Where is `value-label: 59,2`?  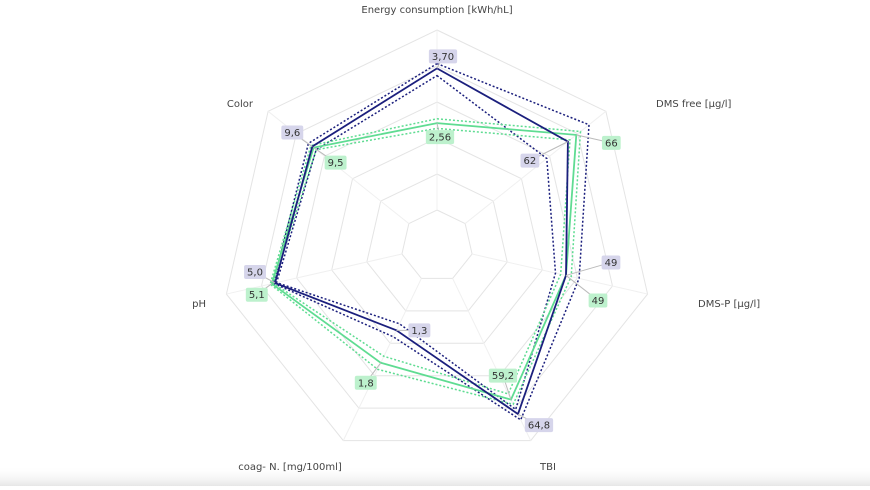 value-label: 59,2 is located at coordinates (503, 375).